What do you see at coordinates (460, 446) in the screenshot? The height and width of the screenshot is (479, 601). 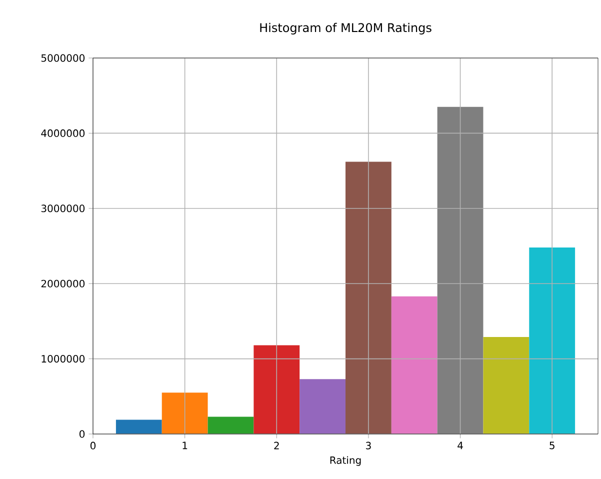 I see `x-tick-label: 4` at bounding box center [460, 446].